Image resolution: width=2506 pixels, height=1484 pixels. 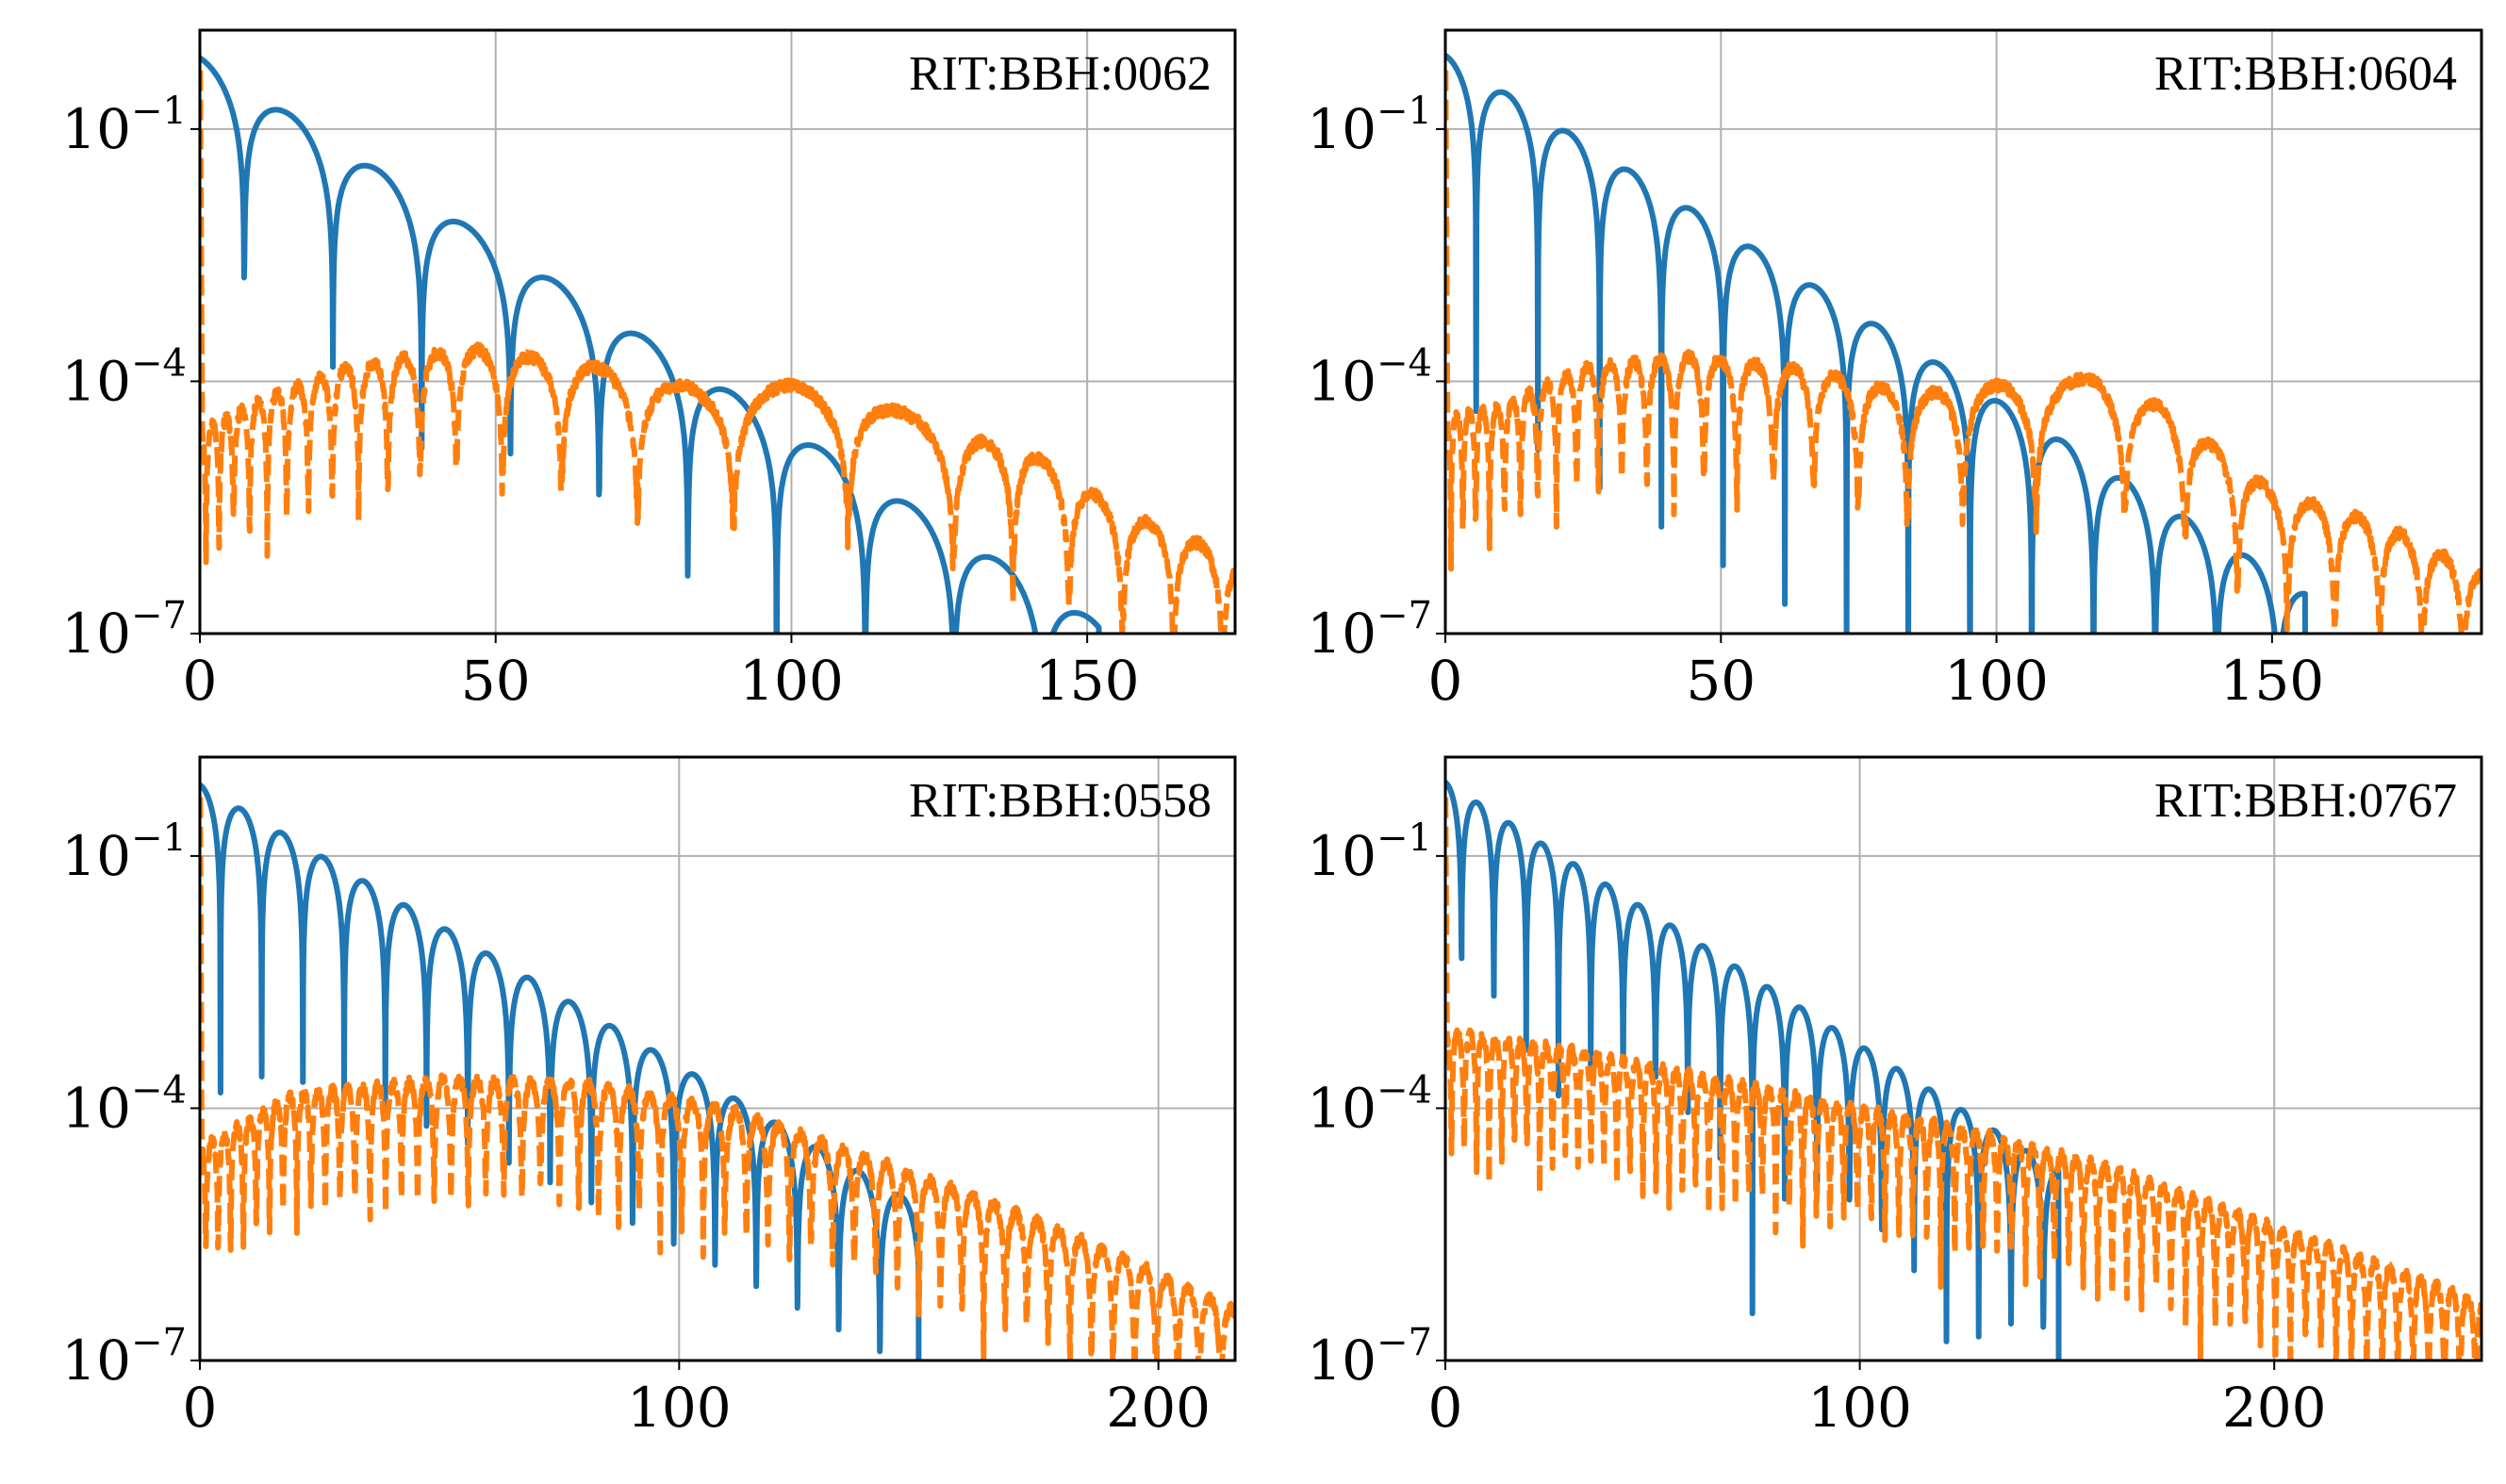 What do you see at coordinates (1060, 801) in the screenshot?
I see `panel-label: RIT:BBH:0558` at bounding box center [1060, 801].